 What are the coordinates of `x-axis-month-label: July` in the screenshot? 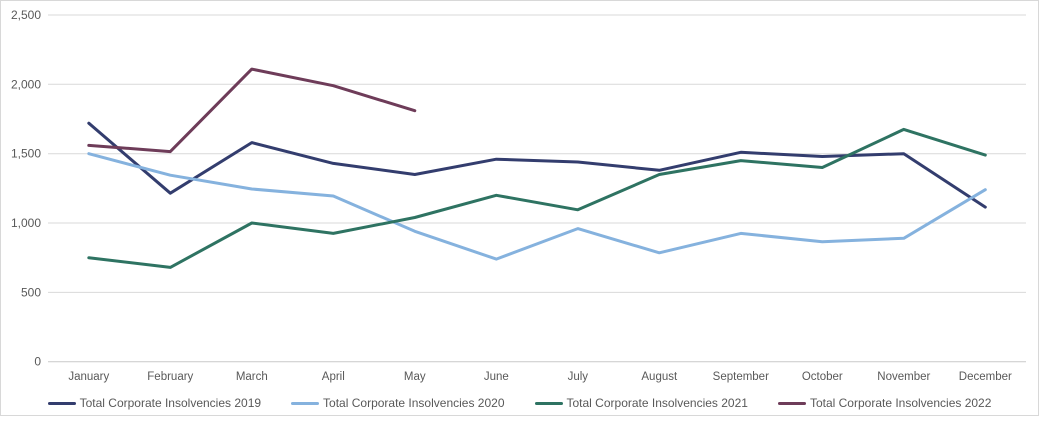 It's located at (578, 377).